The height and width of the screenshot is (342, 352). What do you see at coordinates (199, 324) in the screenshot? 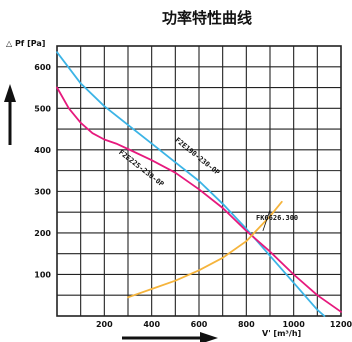
I see `x-tick-label: 600` at bounding box center [199, 324].